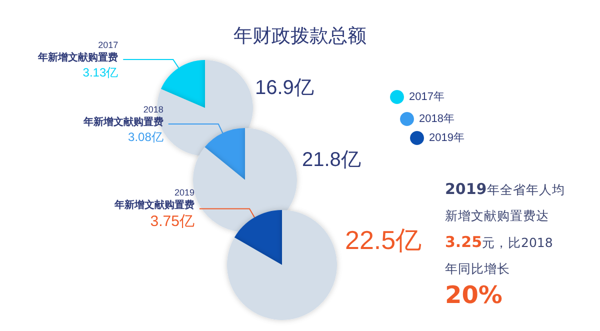 Image resolution: width=600 pixels, height=331 pixels. What do you see at coordinates (184, 193) in the screenshot?
I see `text: 2019` at bounding box center [184, 193].